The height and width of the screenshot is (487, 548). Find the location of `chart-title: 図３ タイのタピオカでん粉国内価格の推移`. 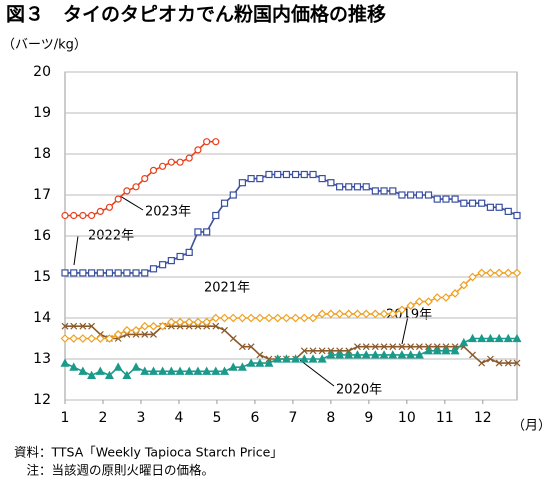

chart-title: 図３ タイのタピオカでん粉国内価格の推移 is located at coordinates (196, 14).